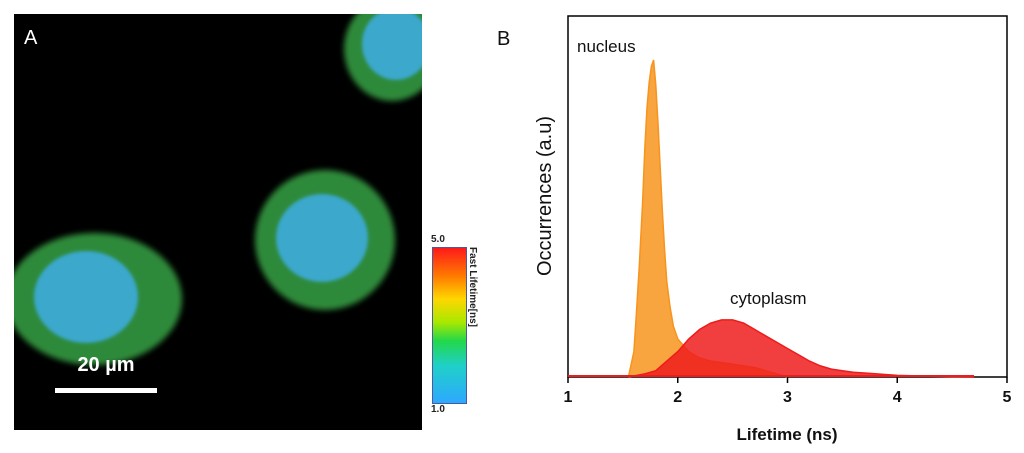 This screenshot has width=1024, height=453. I want to click on scale-bar-label: 20 µm, so click(106, 365).